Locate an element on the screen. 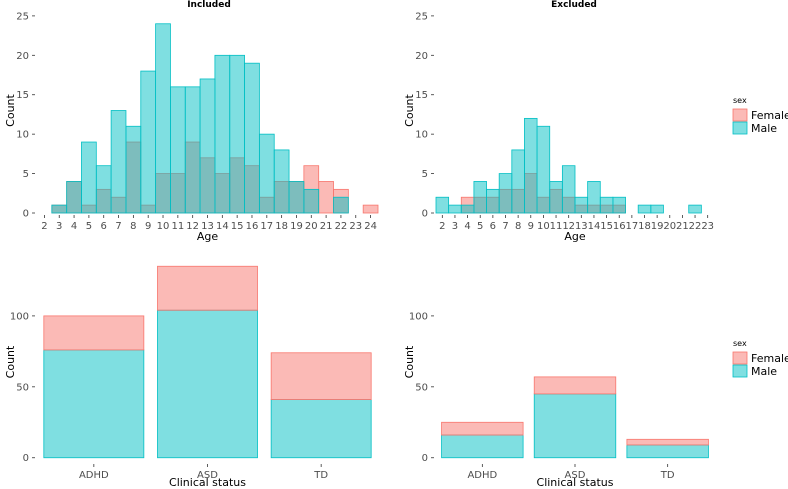  x-tick-label: 21 is located at coordinates (682, 226).